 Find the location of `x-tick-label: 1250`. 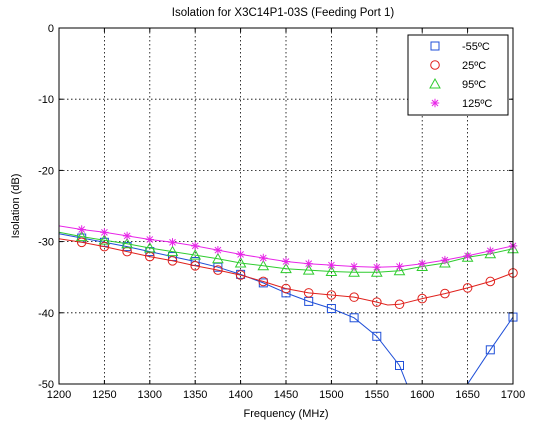

x-tick-label: 1250 is located at coordinates (104, 395).